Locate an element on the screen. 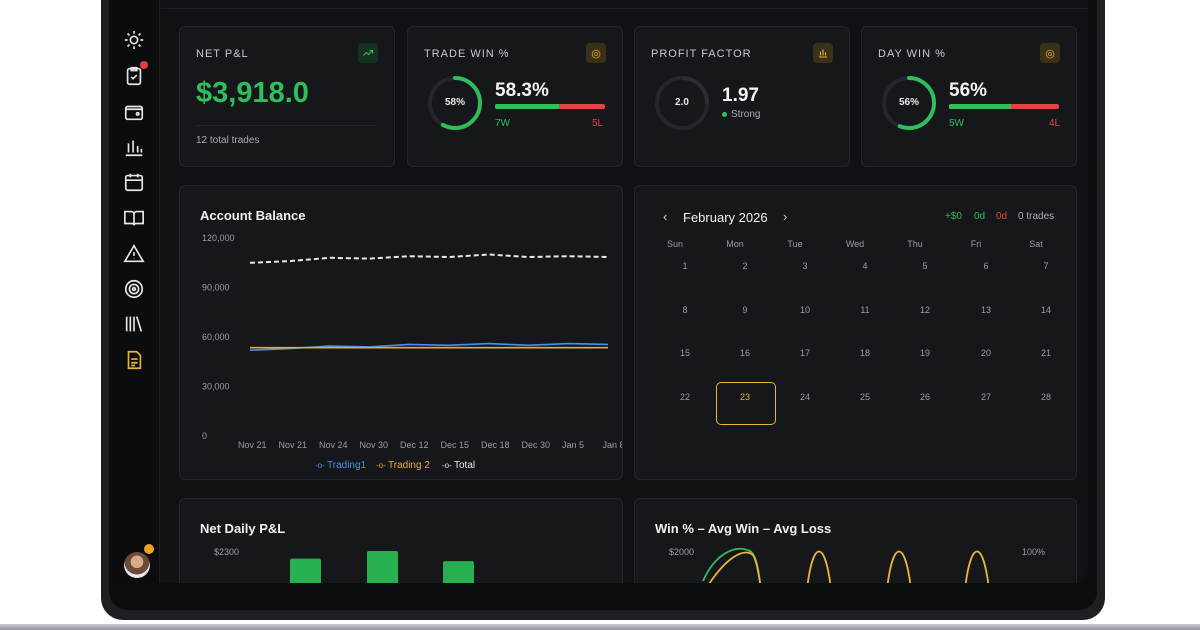 Image resolution: width=1200 pixels, height=630 pixels. calendar-day: 13 is located at coordinates (985, 309).